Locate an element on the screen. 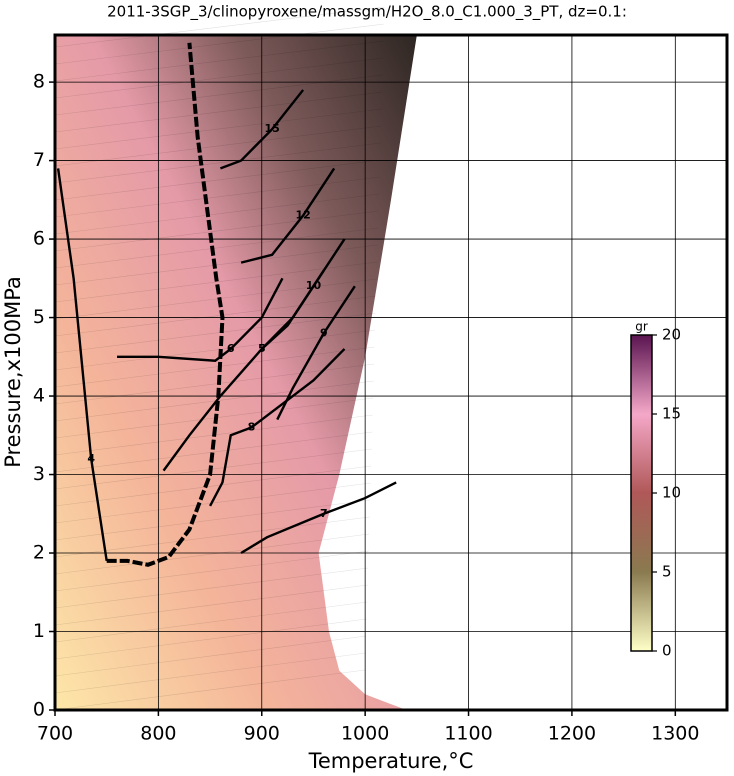  y-tick-label: 3 is located at coordinates (39, 474).